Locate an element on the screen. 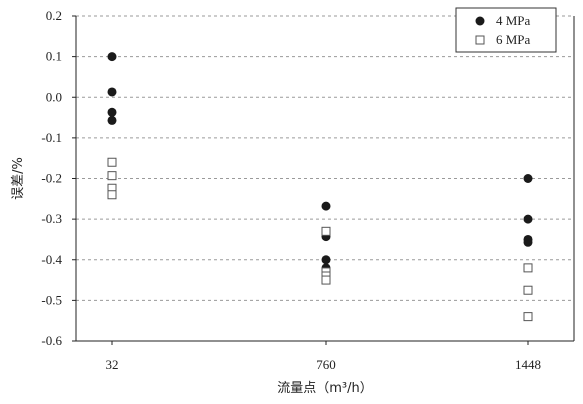 This screenshot has height=404, width=583. y-tick-label: -0.1 is located at coordinates (51, 137).